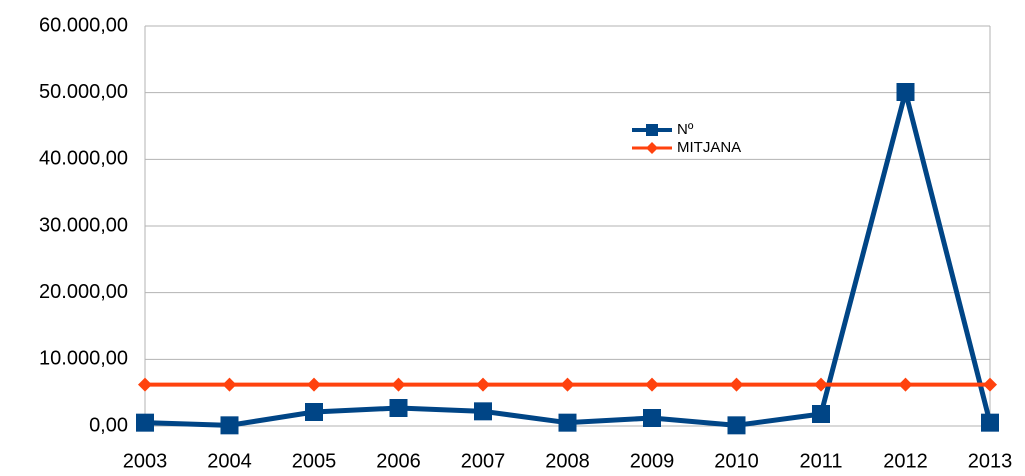 This screenshot has width=1025, height=476. I want to click on x-tick-label: 2012, so click(905, 461).